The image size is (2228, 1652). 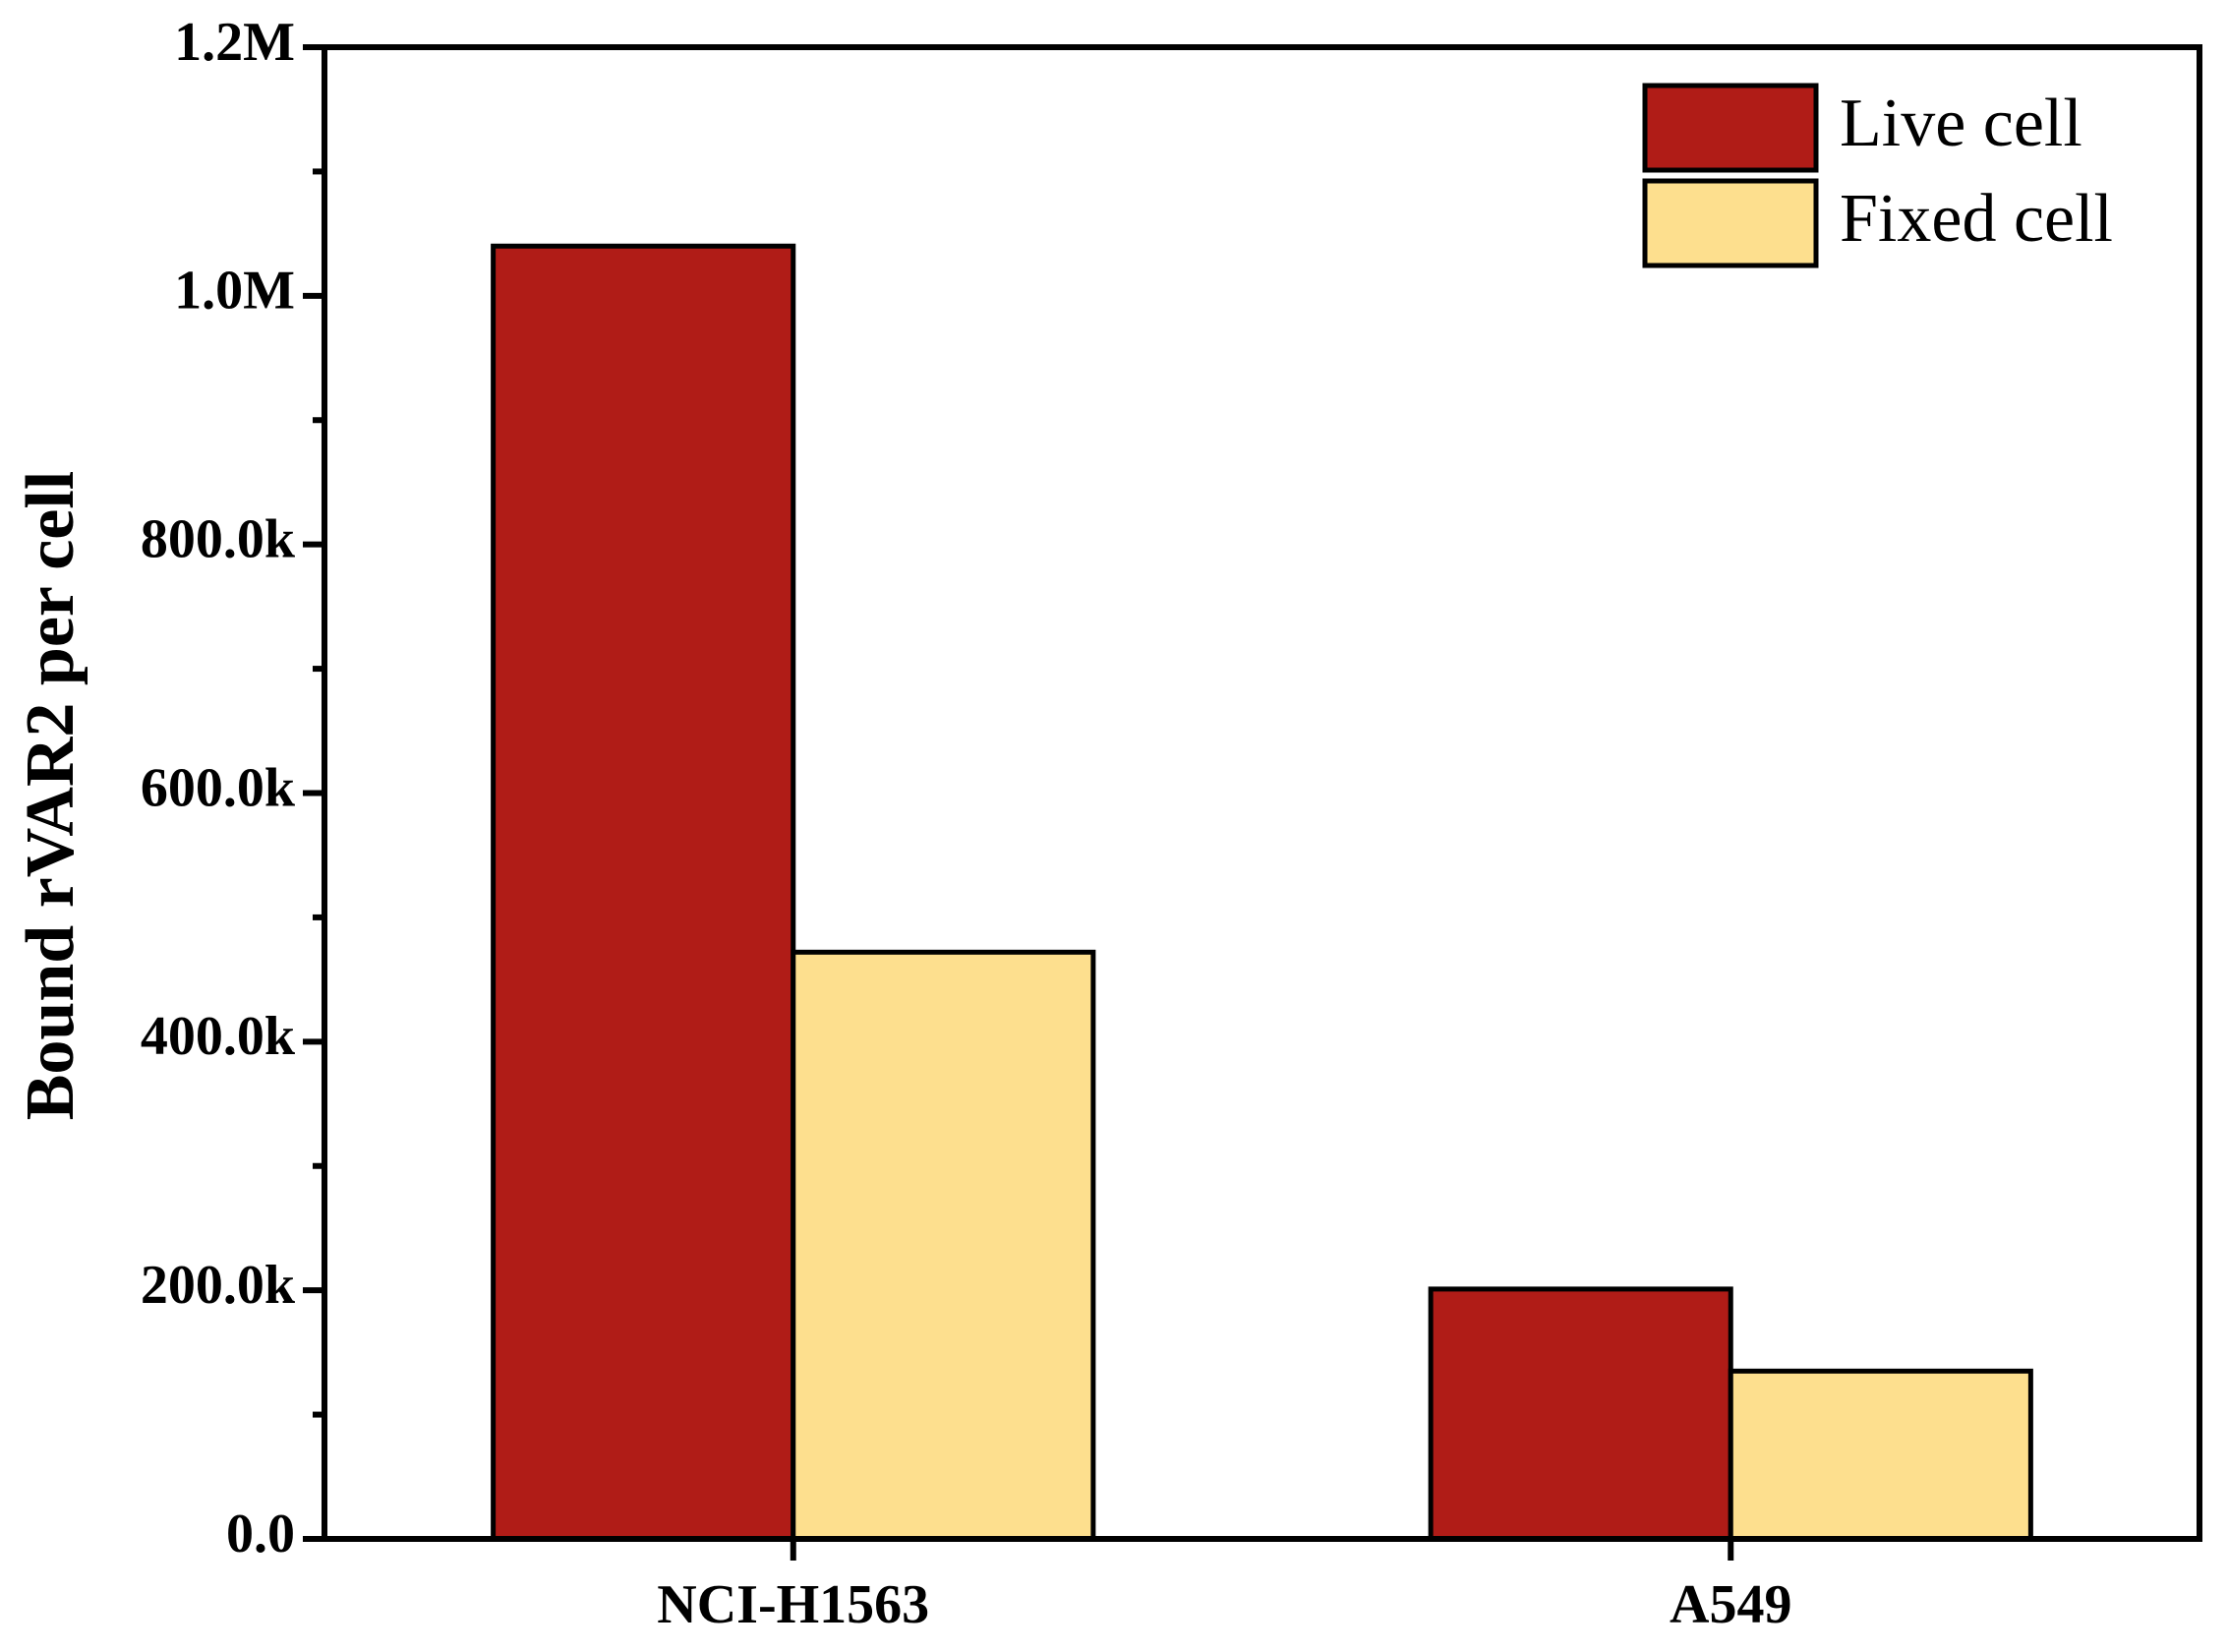 I want to click on y-tick-label: 800.0k, so click(x=218, y=539).